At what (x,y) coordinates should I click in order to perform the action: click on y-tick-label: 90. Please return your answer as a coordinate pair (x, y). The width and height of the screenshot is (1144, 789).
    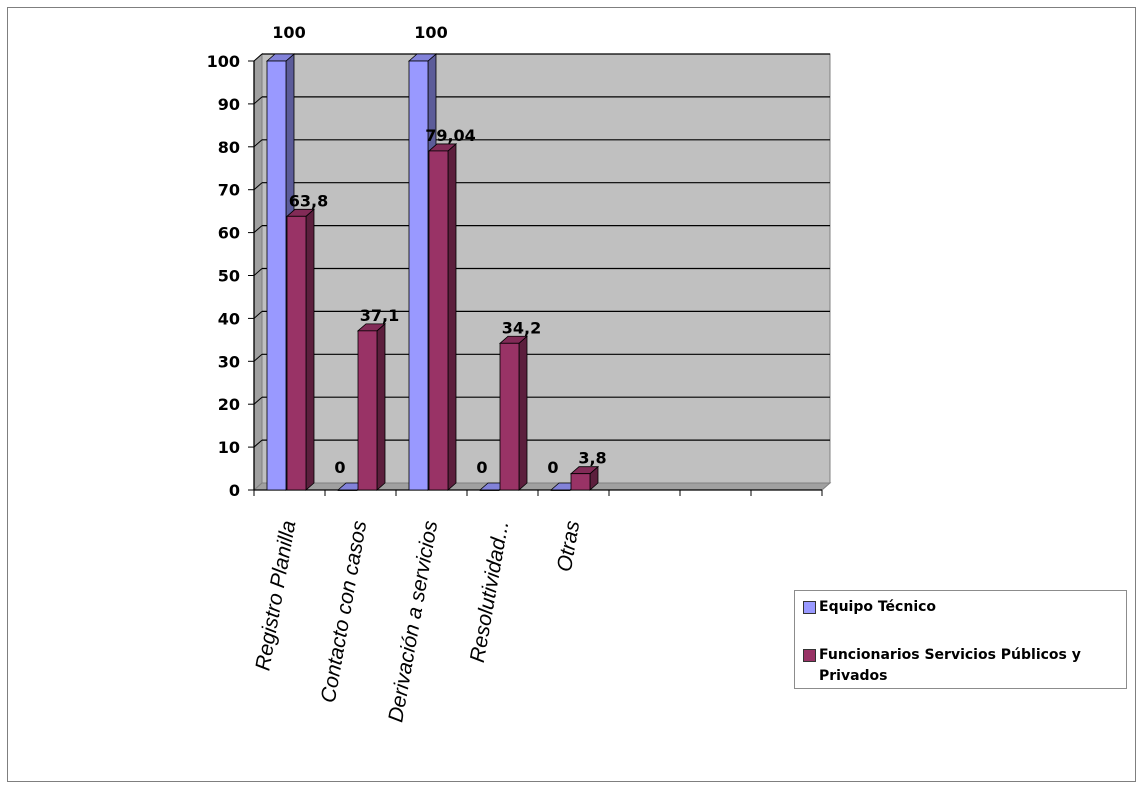
    Looking at the image, I should click on (229, 104).